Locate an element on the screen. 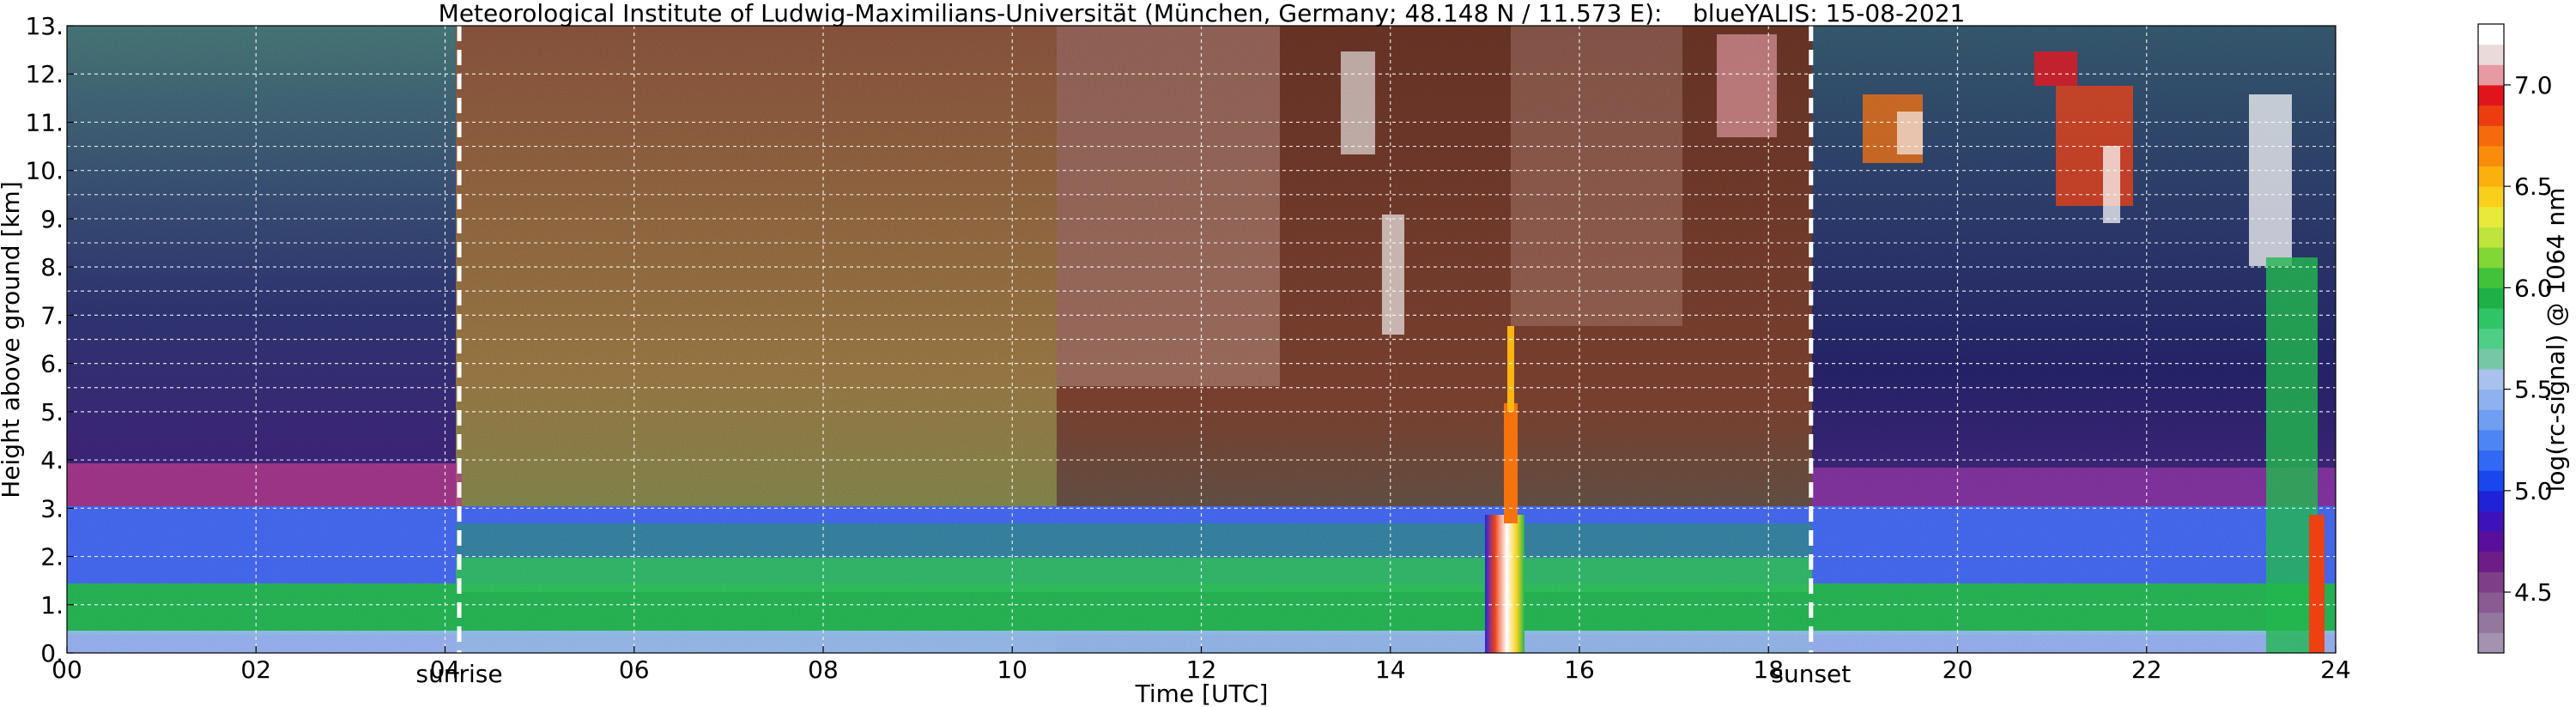 The width and height of the screenshot is (2576, 707). sunset-label: sunset is located at coordinates (1811, 674).